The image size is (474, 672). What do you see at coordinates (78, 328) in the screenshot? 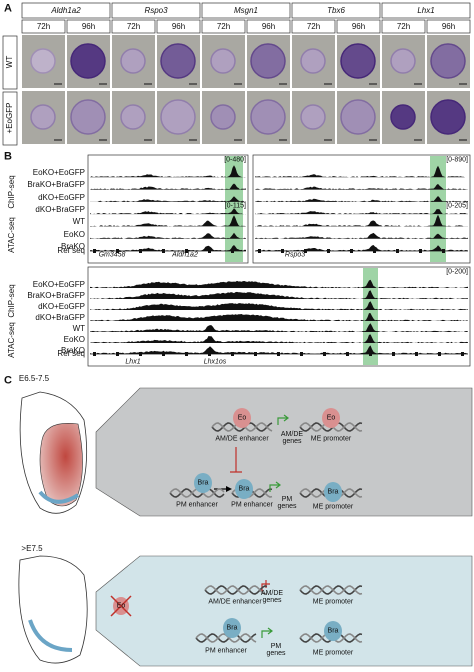
I see `track-name: WT` at bounding box center [78, 328].